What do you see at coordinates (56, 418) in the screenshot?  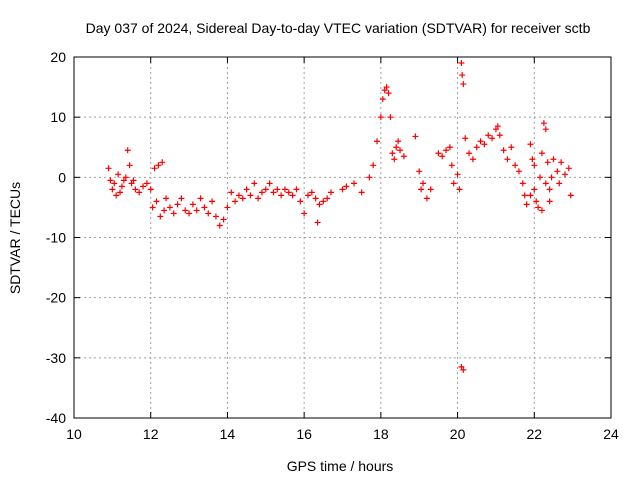 I see `y-tick-label: -40` at bounding box center [56, 418].